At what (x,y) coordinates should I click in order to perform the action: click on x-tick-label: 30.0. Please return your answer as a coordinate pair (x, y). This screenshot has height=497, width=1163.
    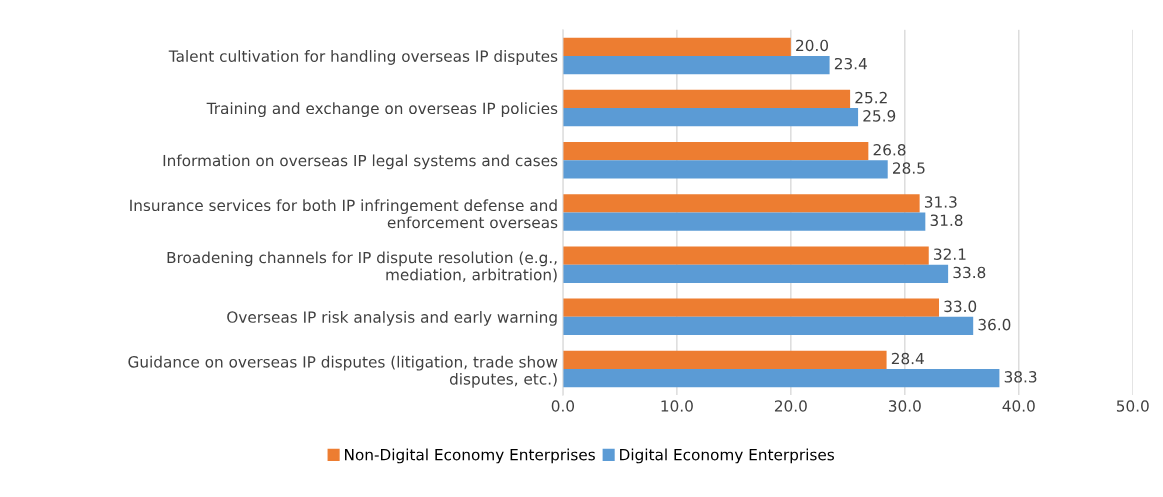
    Looking at the image, I should click on (904, 406).